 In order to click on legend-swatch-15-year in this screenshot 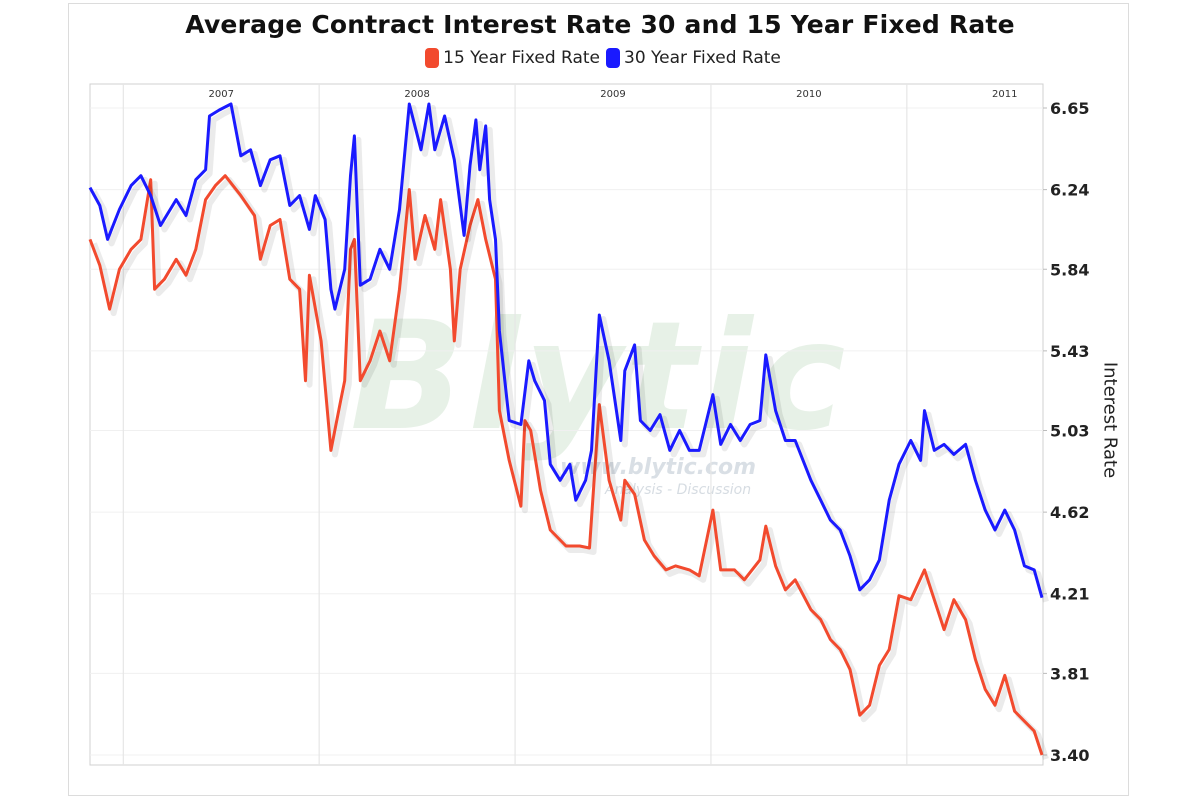, I will do `click(432, 58)`.